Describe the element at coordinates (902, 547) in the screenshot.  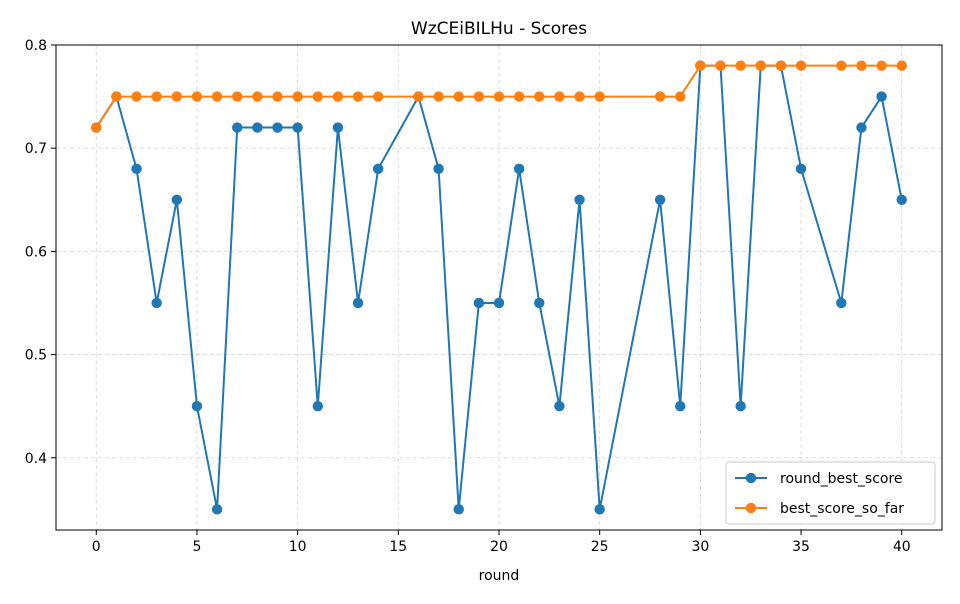
I see `x-tick-label: 40` at that location.